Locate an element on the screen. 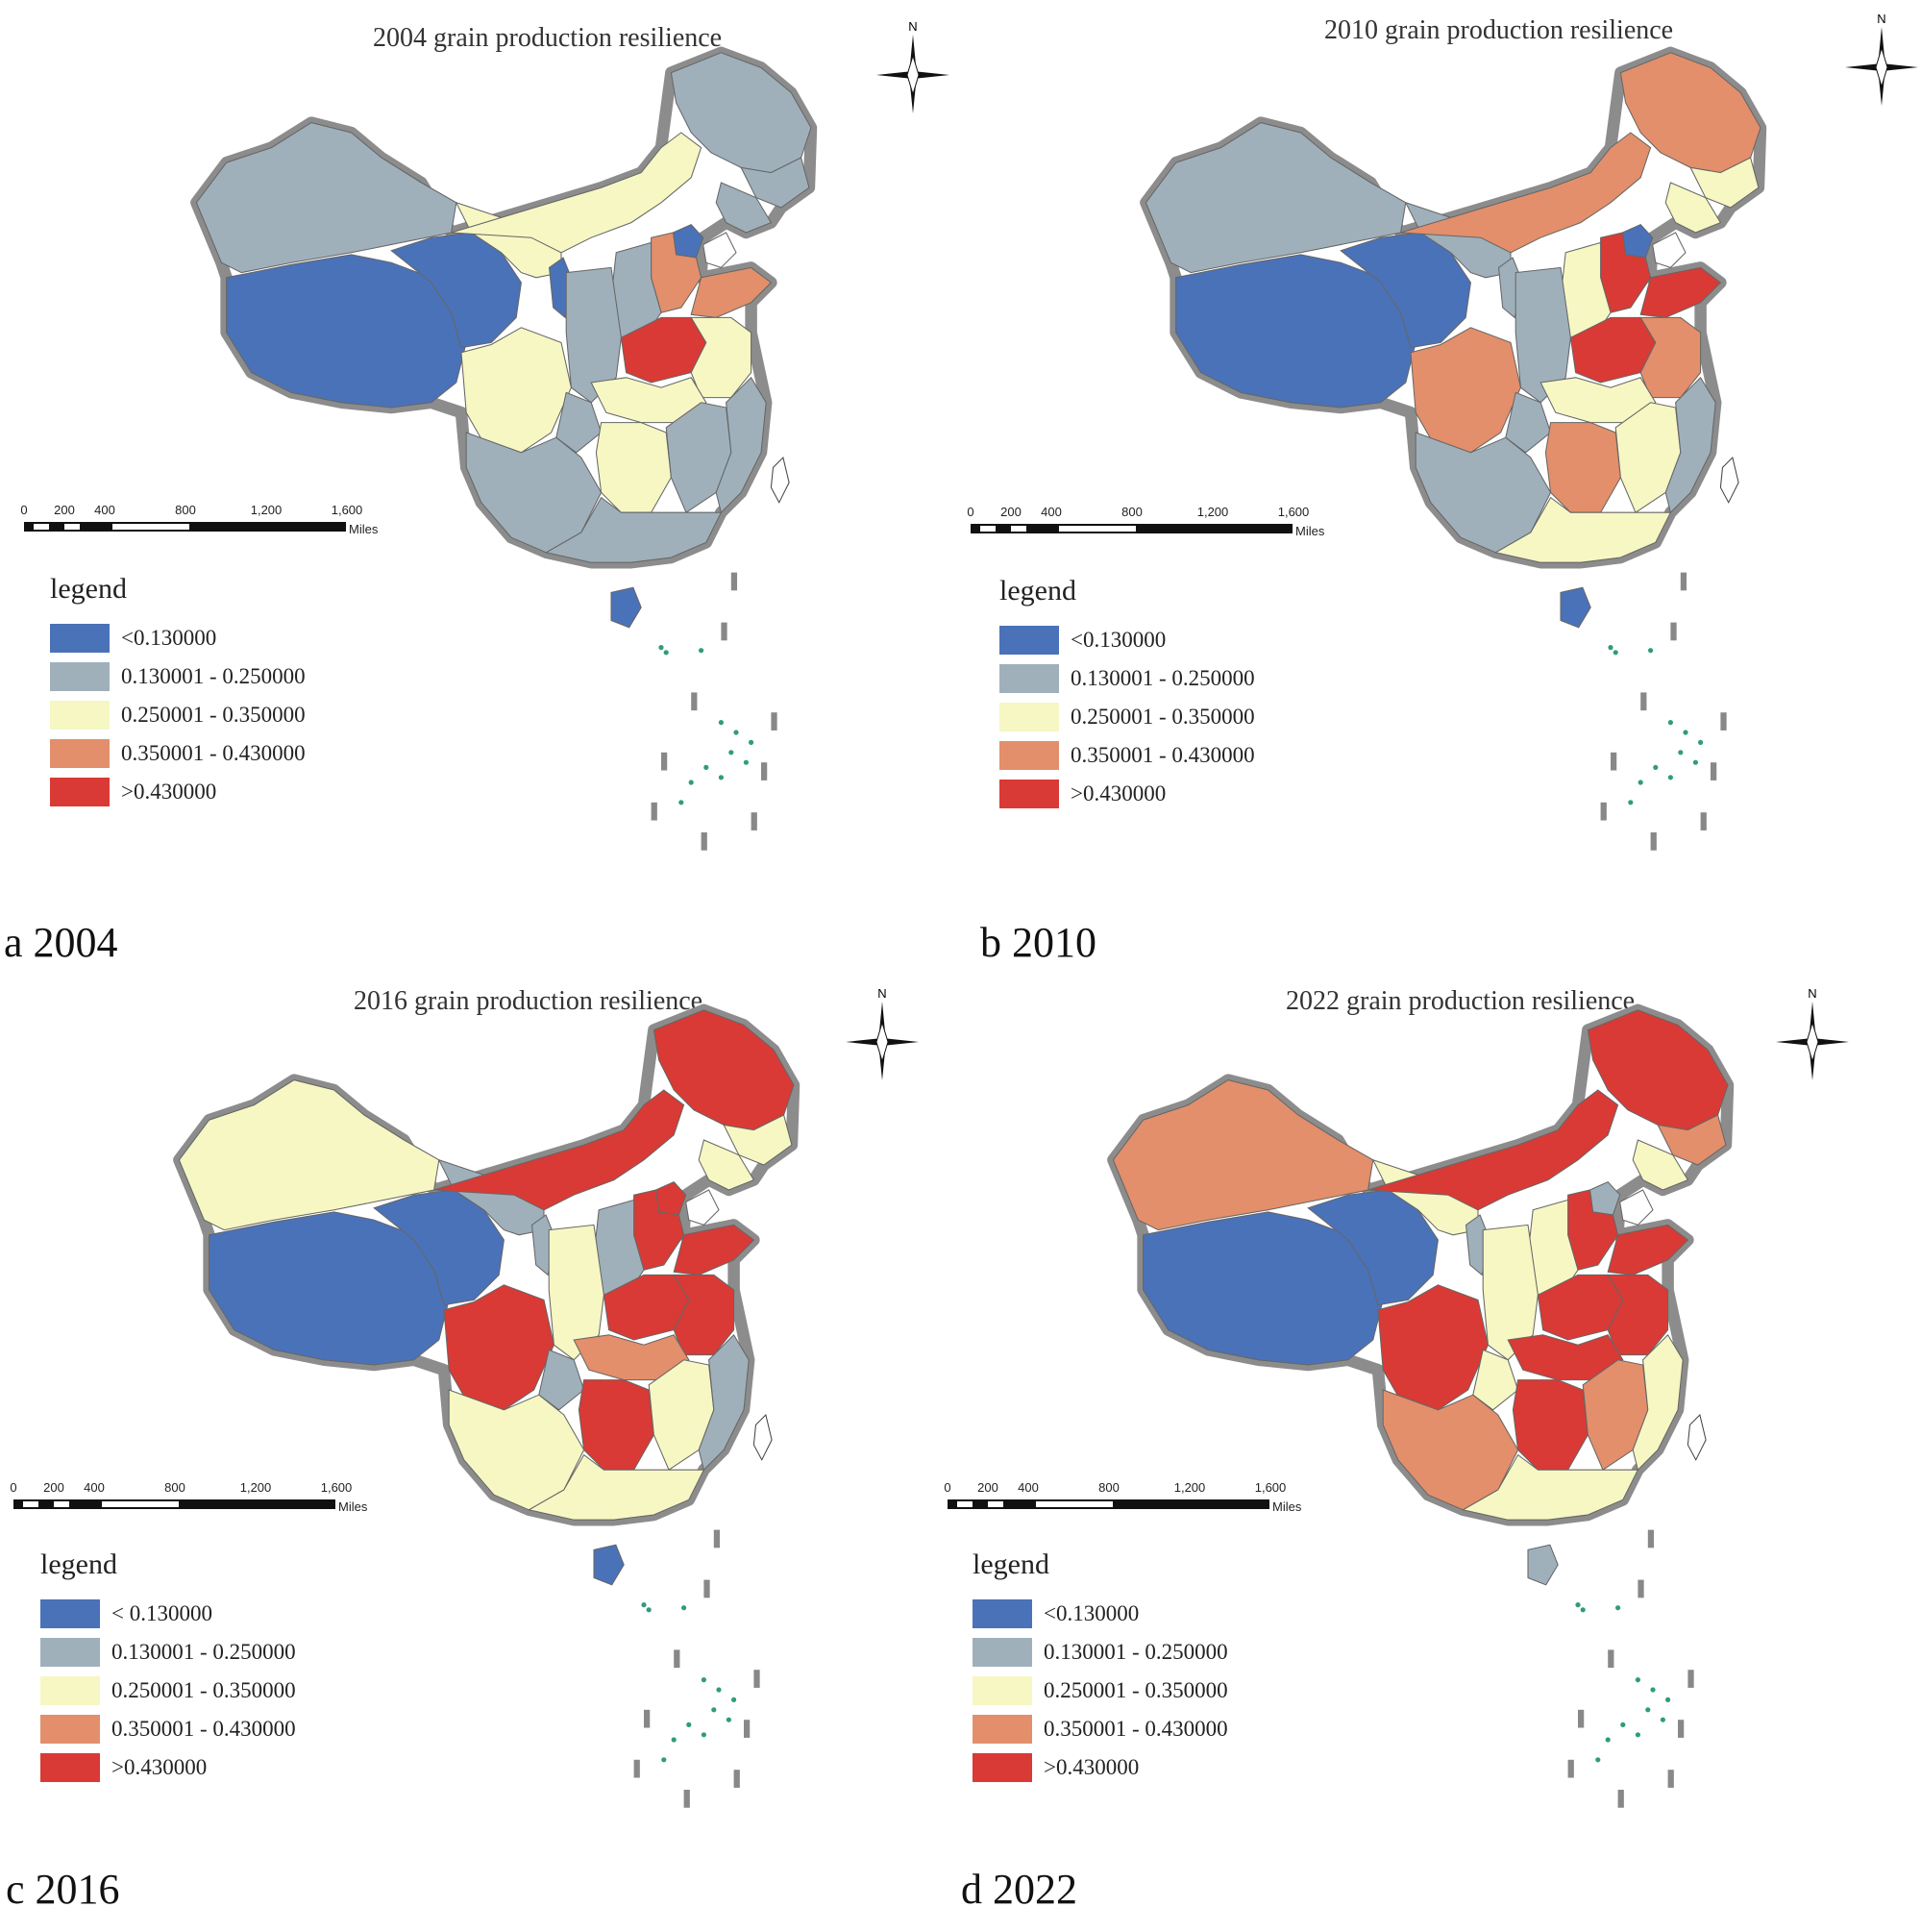  region-fujian_zhejiang is located at coordinates (1690, 445).